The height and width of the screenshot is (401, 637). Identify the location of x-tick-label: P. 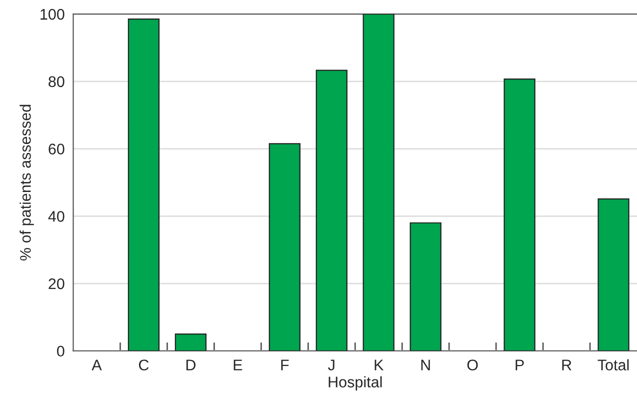
(520, 365).